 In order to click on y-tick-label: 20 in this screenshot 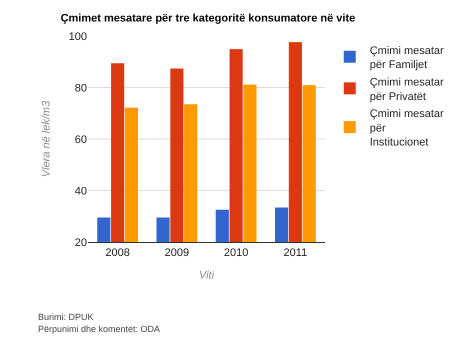, I will do `click(80, 242)`.